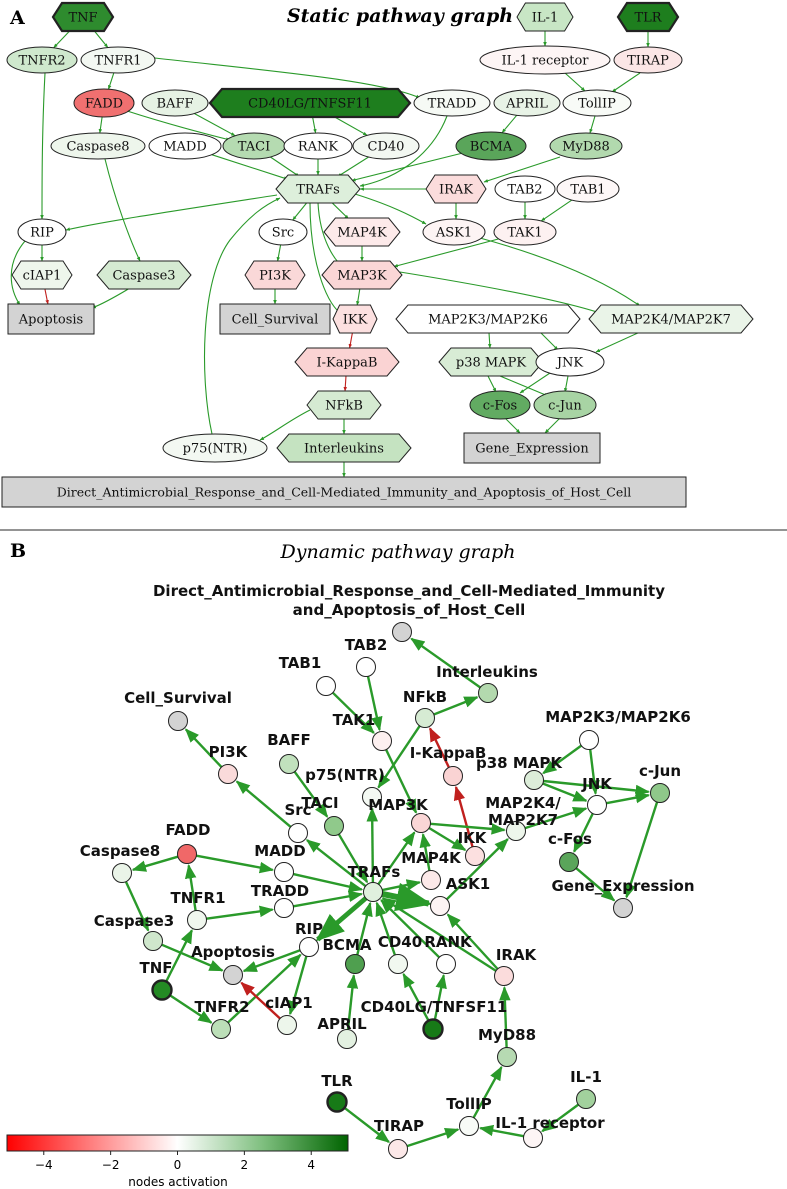  What do you see at coordinates (396, 858) in the screenshot?
I see `edge-trafs-to-map3k` at bounding box center [396, 858].